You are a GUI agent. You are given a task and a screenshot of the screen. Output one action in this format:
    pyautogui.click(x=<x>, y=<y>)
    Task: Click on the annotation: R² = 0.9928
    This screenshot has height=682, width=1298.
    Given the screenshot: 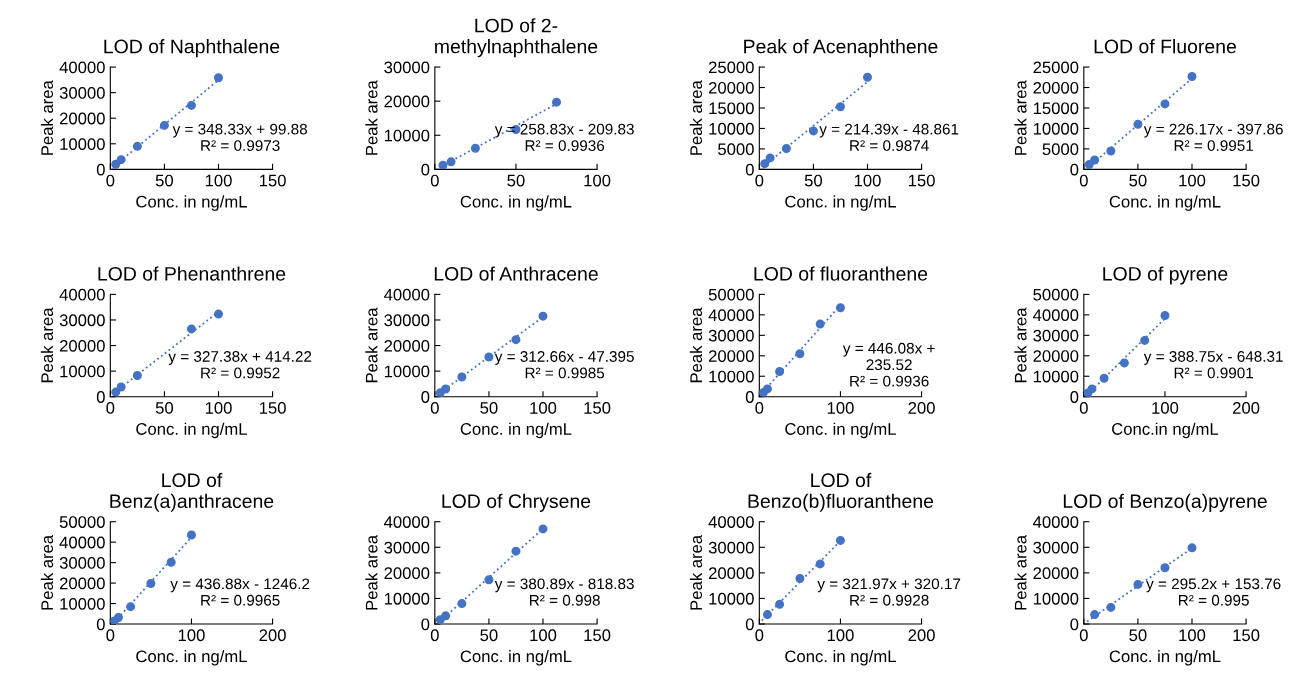 What is the action you would take?
    pyautogui.click(x=889, y=600)
    